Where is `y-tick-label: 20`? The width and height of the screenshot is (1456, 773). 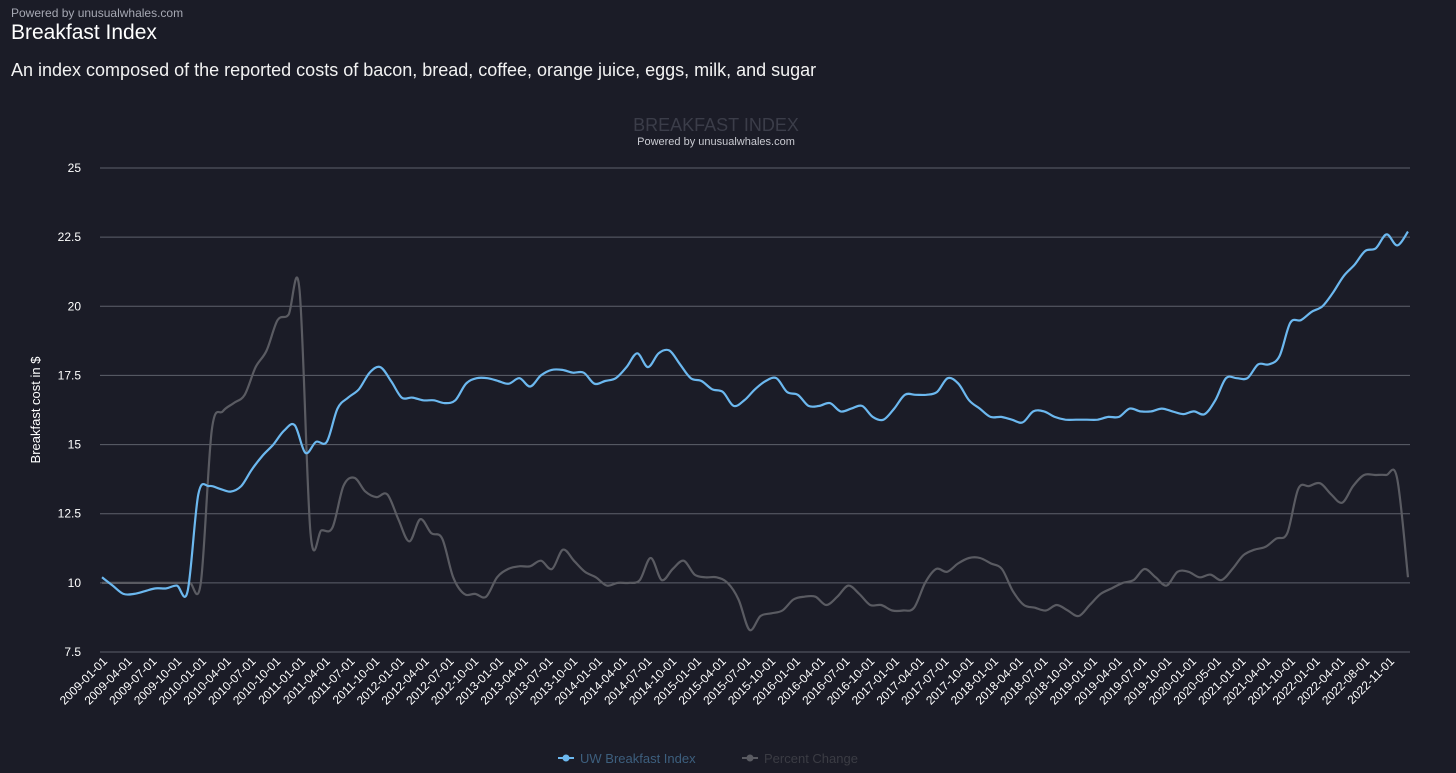
y-tick-label: 20 is located at coordinates (75, 306).